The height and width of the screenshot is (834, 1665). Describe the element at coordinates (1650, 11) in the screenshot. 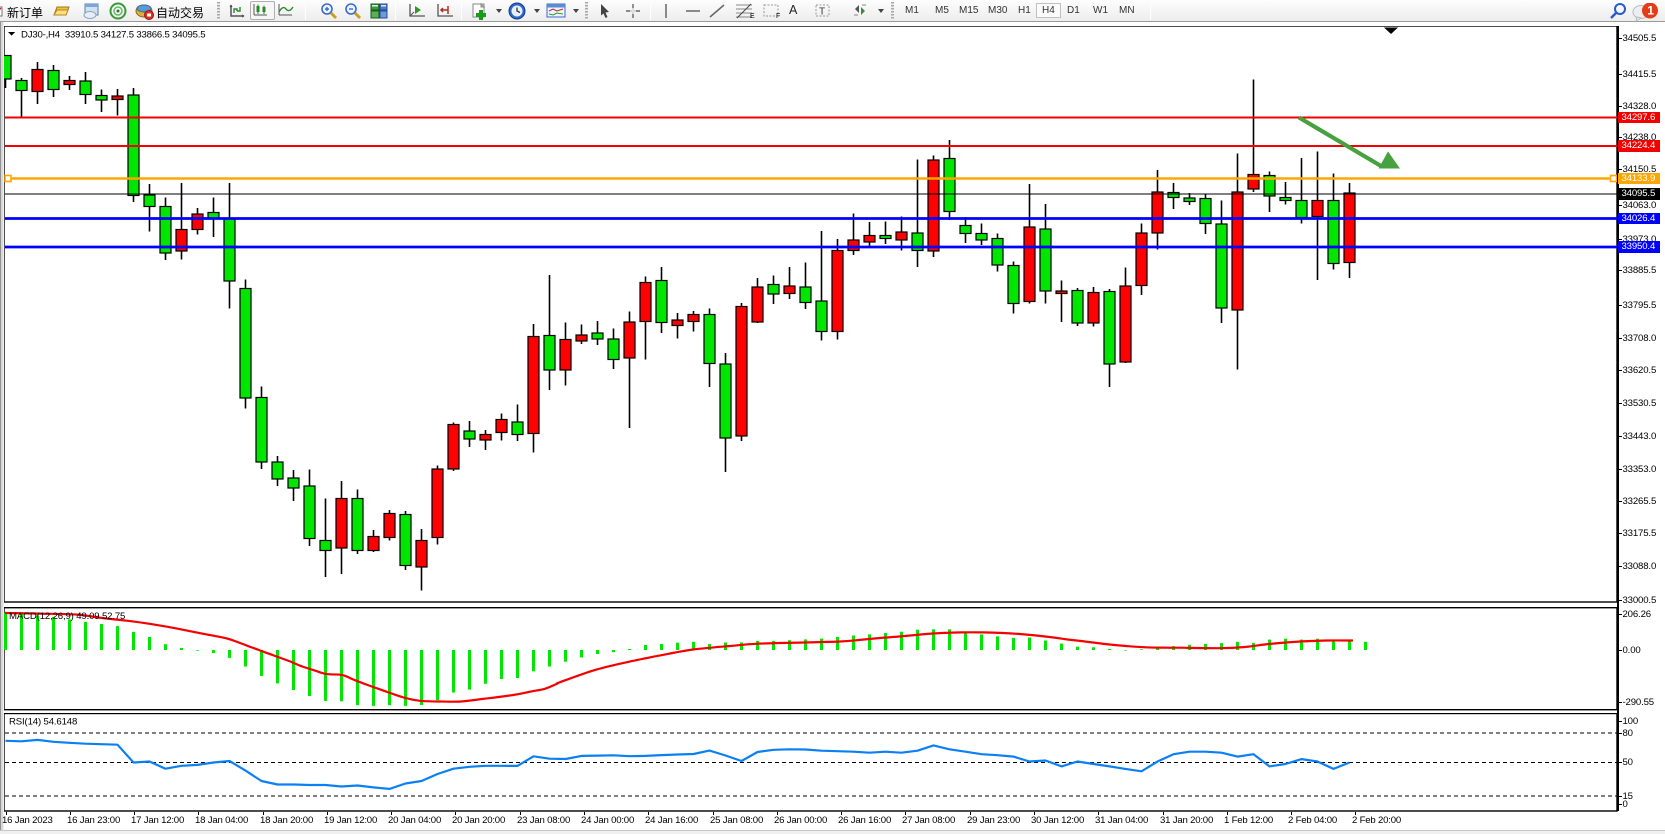

I see `svg-text: 1` at that location.